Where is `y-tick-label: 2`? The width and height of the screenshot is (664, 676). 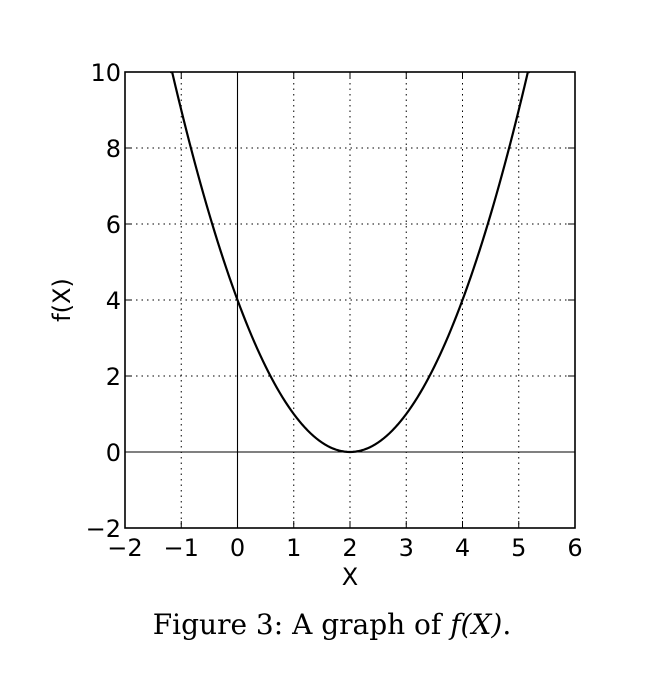
y-tick-label: 2 is located at coordinates (113, 377).